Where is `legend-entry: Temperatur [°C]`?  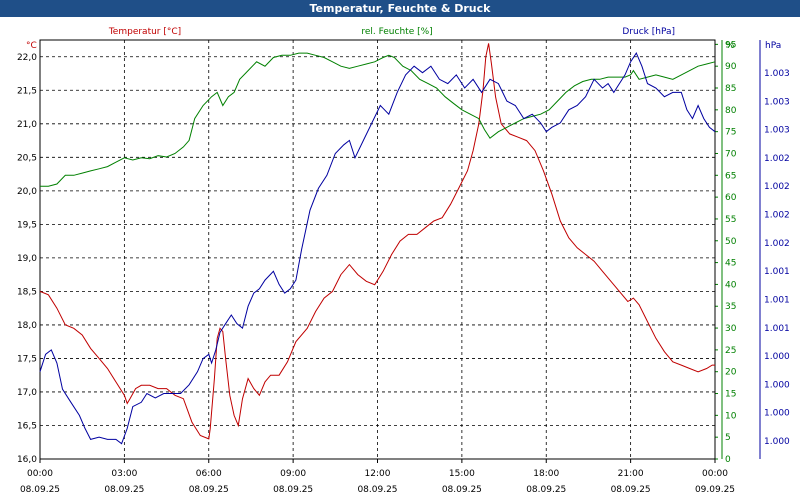
legend-entry: Temperatur [°C] is located at coordinates (144, 32).